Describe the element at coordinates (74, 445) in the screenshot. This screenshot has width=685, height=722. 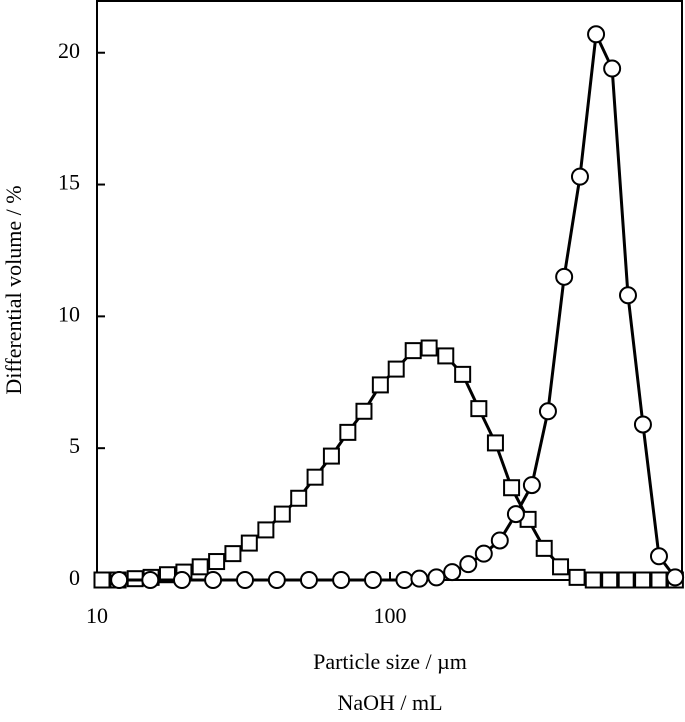
I see `y-tick-label: 5` at that location.